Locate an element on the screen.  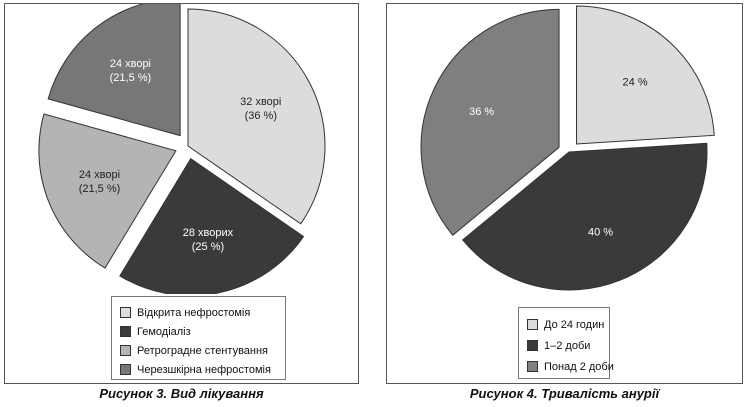
legend-label: Понад 2 доби is located at coordinates (579, 366).